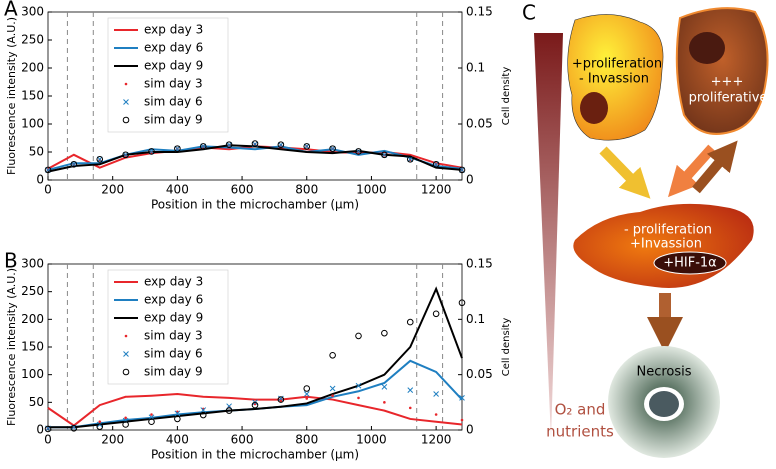 Image resolution: width=776 pixels, height=469 pixels. What do you see at coordinates (48, 440) in the screenshot?
I see `x-tick-label: 0` at bounding box center [48, 440].